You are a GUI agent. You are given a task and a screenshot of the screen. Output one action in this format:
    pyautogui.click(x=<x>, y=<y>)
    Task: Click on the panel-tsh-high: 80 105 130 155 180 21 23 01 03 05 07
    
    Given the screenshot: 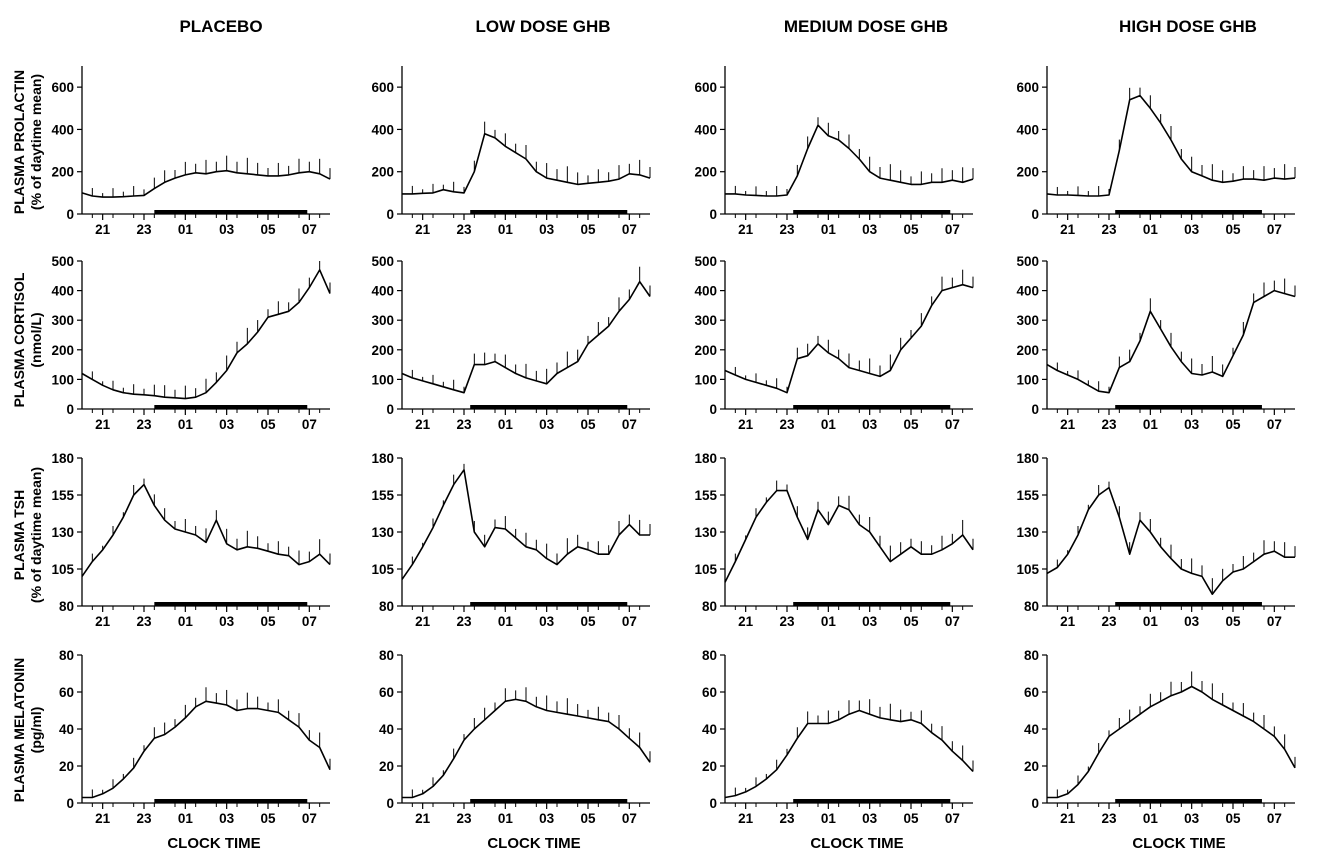 What is the action you would take?
    pyautogui.click(x=1156, y=540)
    